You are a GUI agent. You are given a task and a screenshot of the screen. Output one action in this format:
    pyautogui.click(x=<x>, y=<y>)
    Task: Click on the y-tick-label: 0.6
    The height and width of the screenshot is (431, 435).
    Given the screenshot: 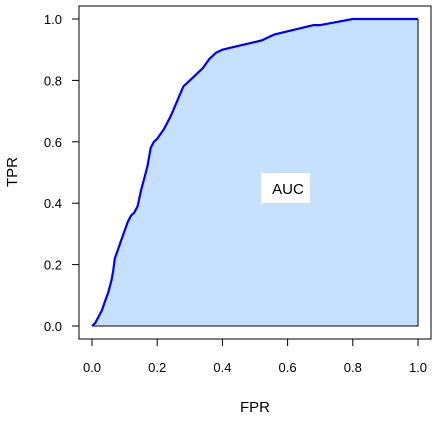 What is the action you would take?
    pyautogui.click(x=53, y=142)
    